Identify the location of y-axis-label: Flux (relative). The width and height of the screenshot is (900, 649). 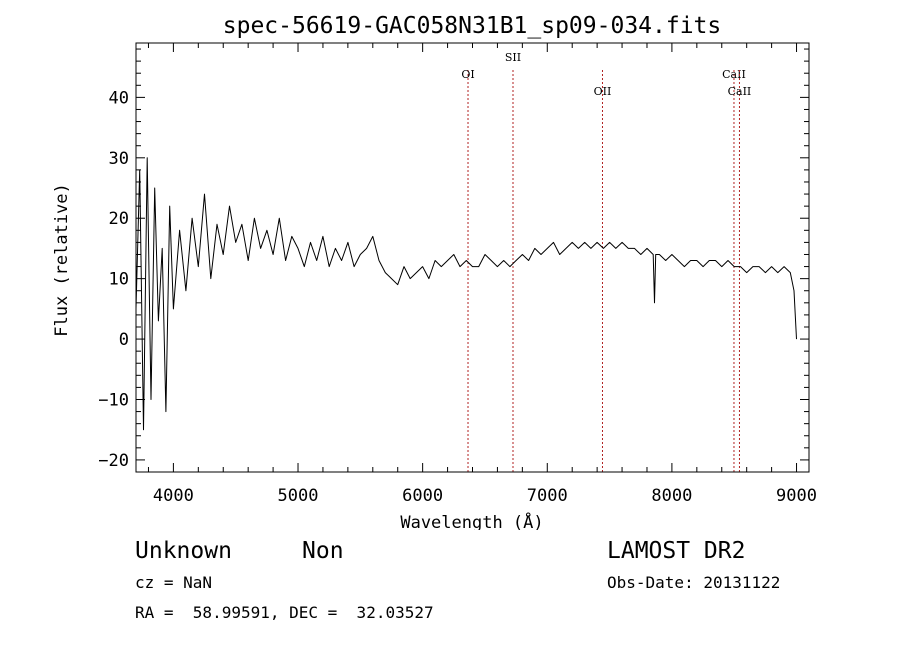
(62, 260).